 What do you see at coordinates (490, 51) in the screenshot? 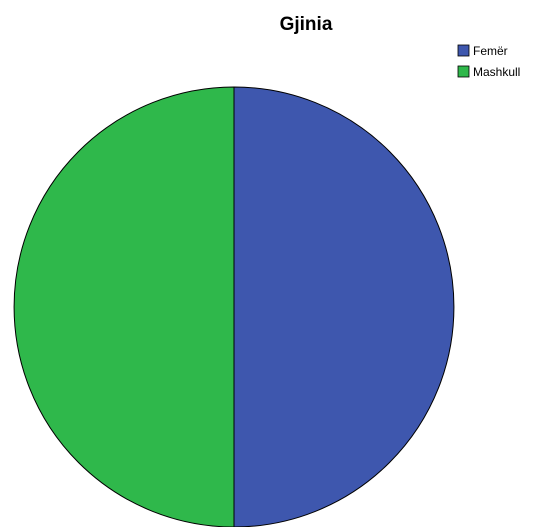
I see `legend-label-femer: Femër` at bounding box center [490, 51].